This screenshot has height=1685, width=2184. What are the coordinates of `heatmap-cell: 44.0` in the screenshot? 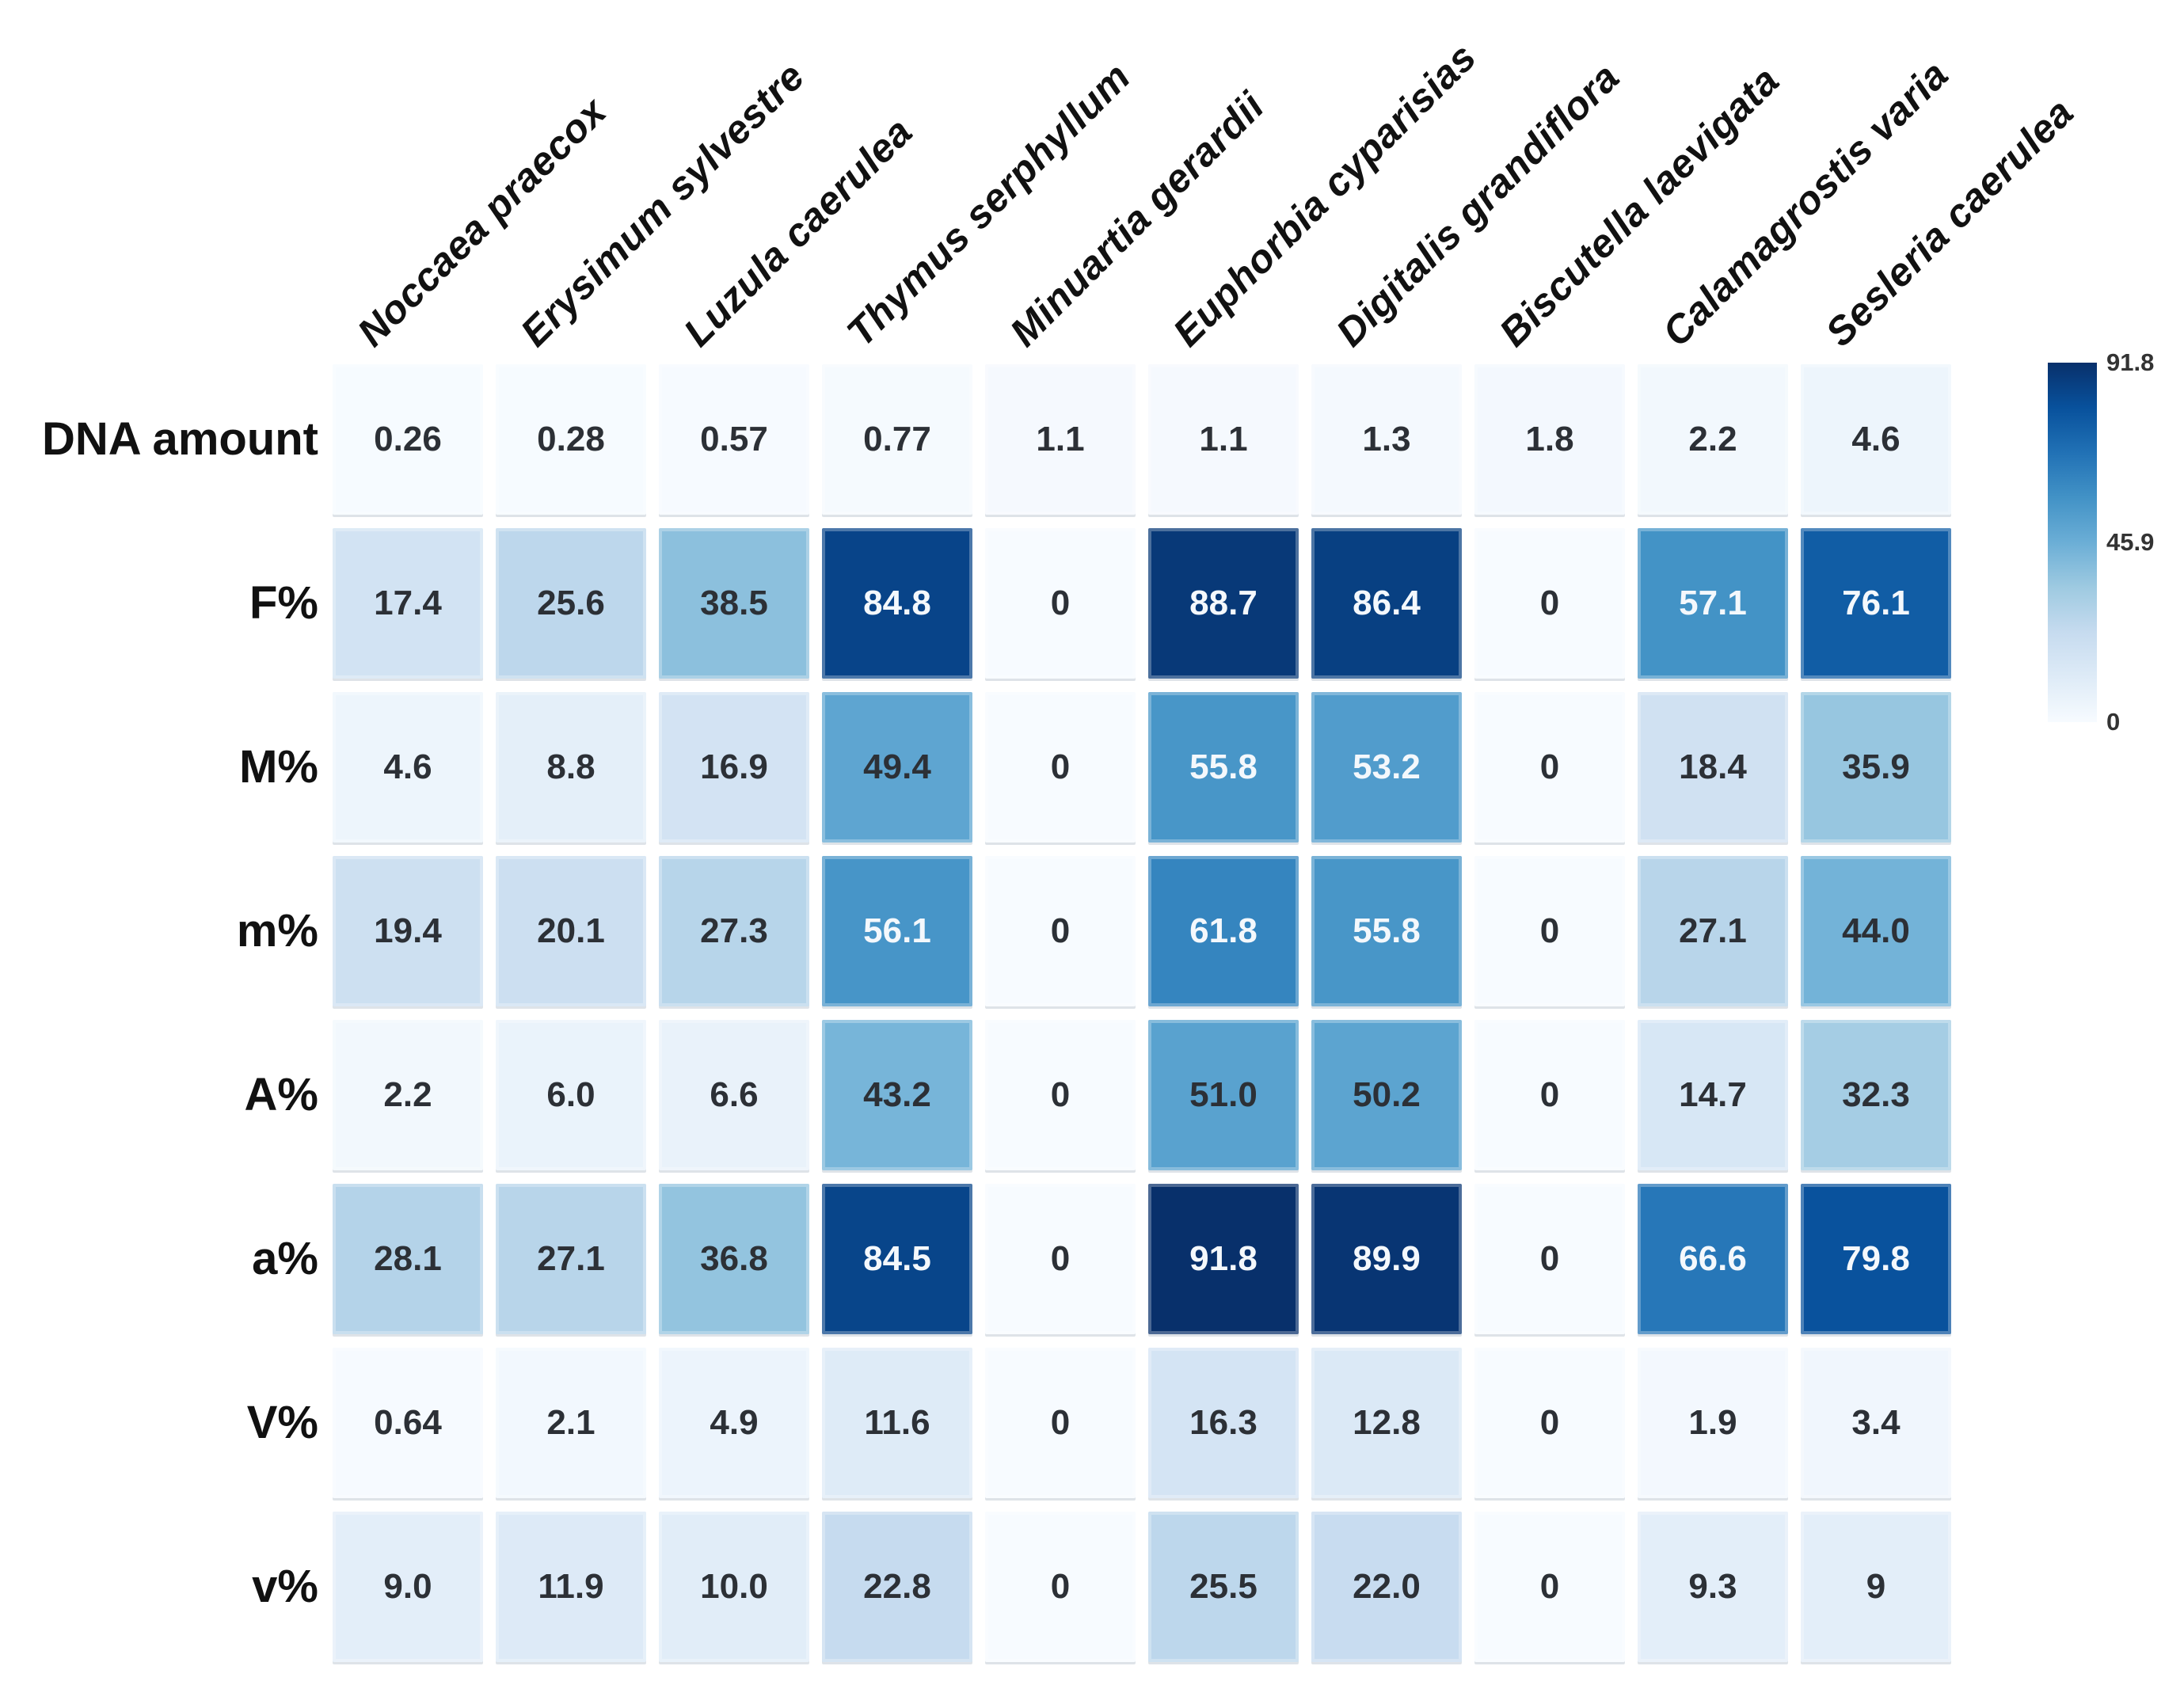 It's located at (1876, 931).